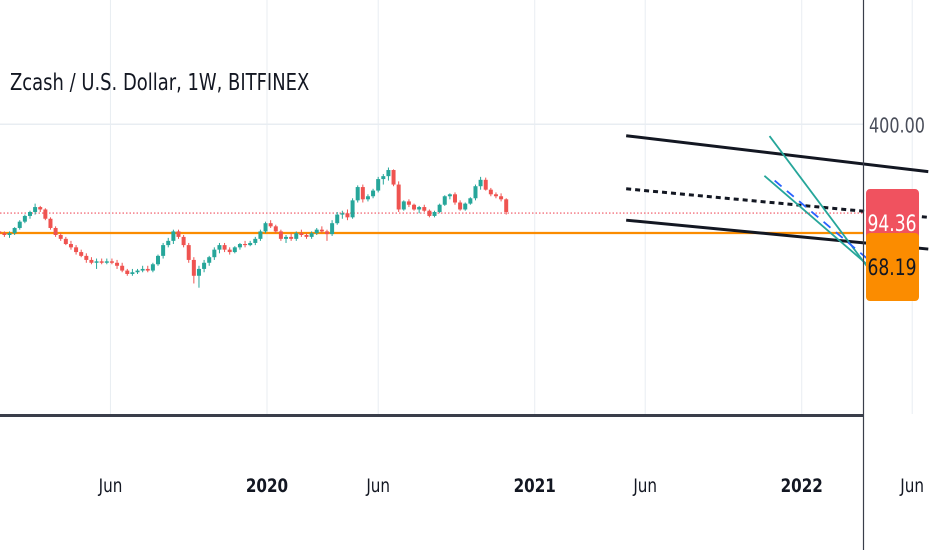 This screenshot has width=932, height=550. What do you see at coordinates (431, 415) in the screenshot?
I see `chart-bottom-border` at bounding box center [431, 415].